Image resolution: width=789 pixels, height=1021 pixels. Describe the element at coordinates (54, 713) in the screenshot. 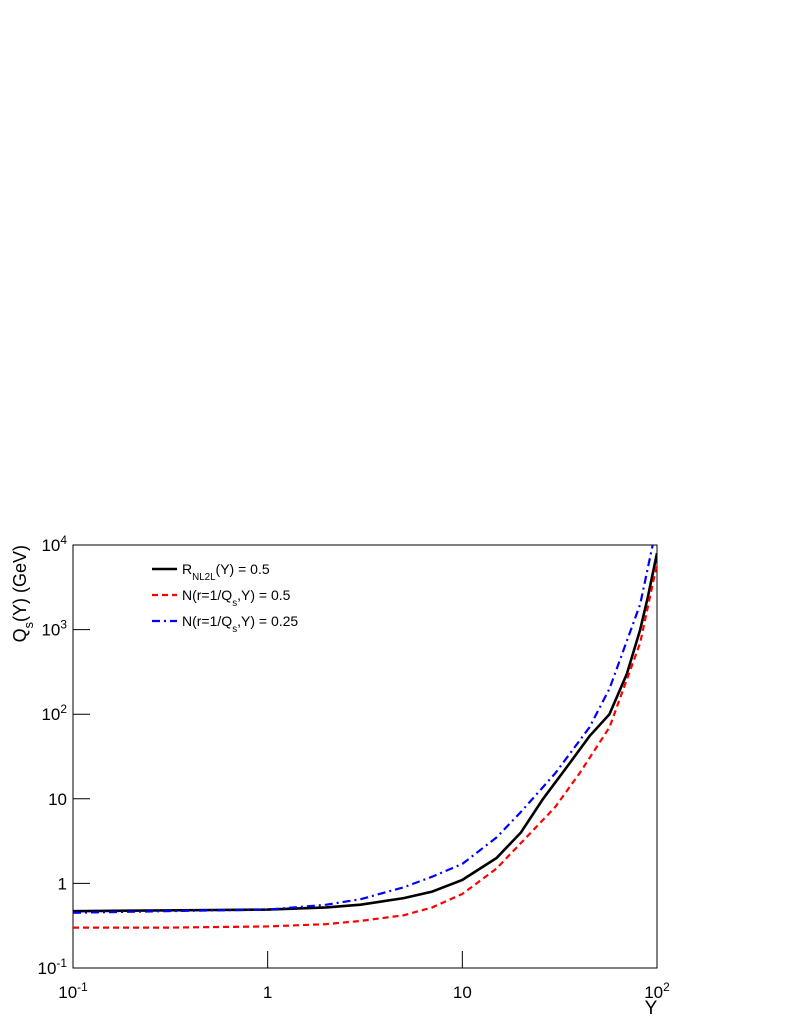

I see `y-tick-label: 10²` at that location.